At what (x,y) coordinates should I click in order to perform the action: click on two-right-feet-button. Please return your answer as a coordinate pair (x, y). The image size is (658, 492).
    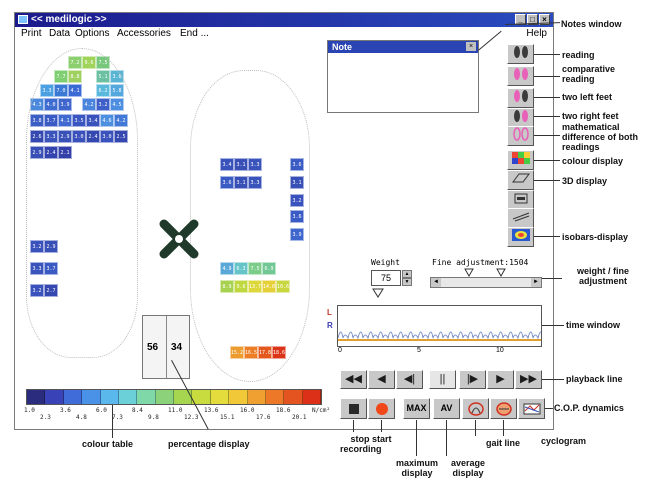
    Looking at the image, I should click on (520, 118).